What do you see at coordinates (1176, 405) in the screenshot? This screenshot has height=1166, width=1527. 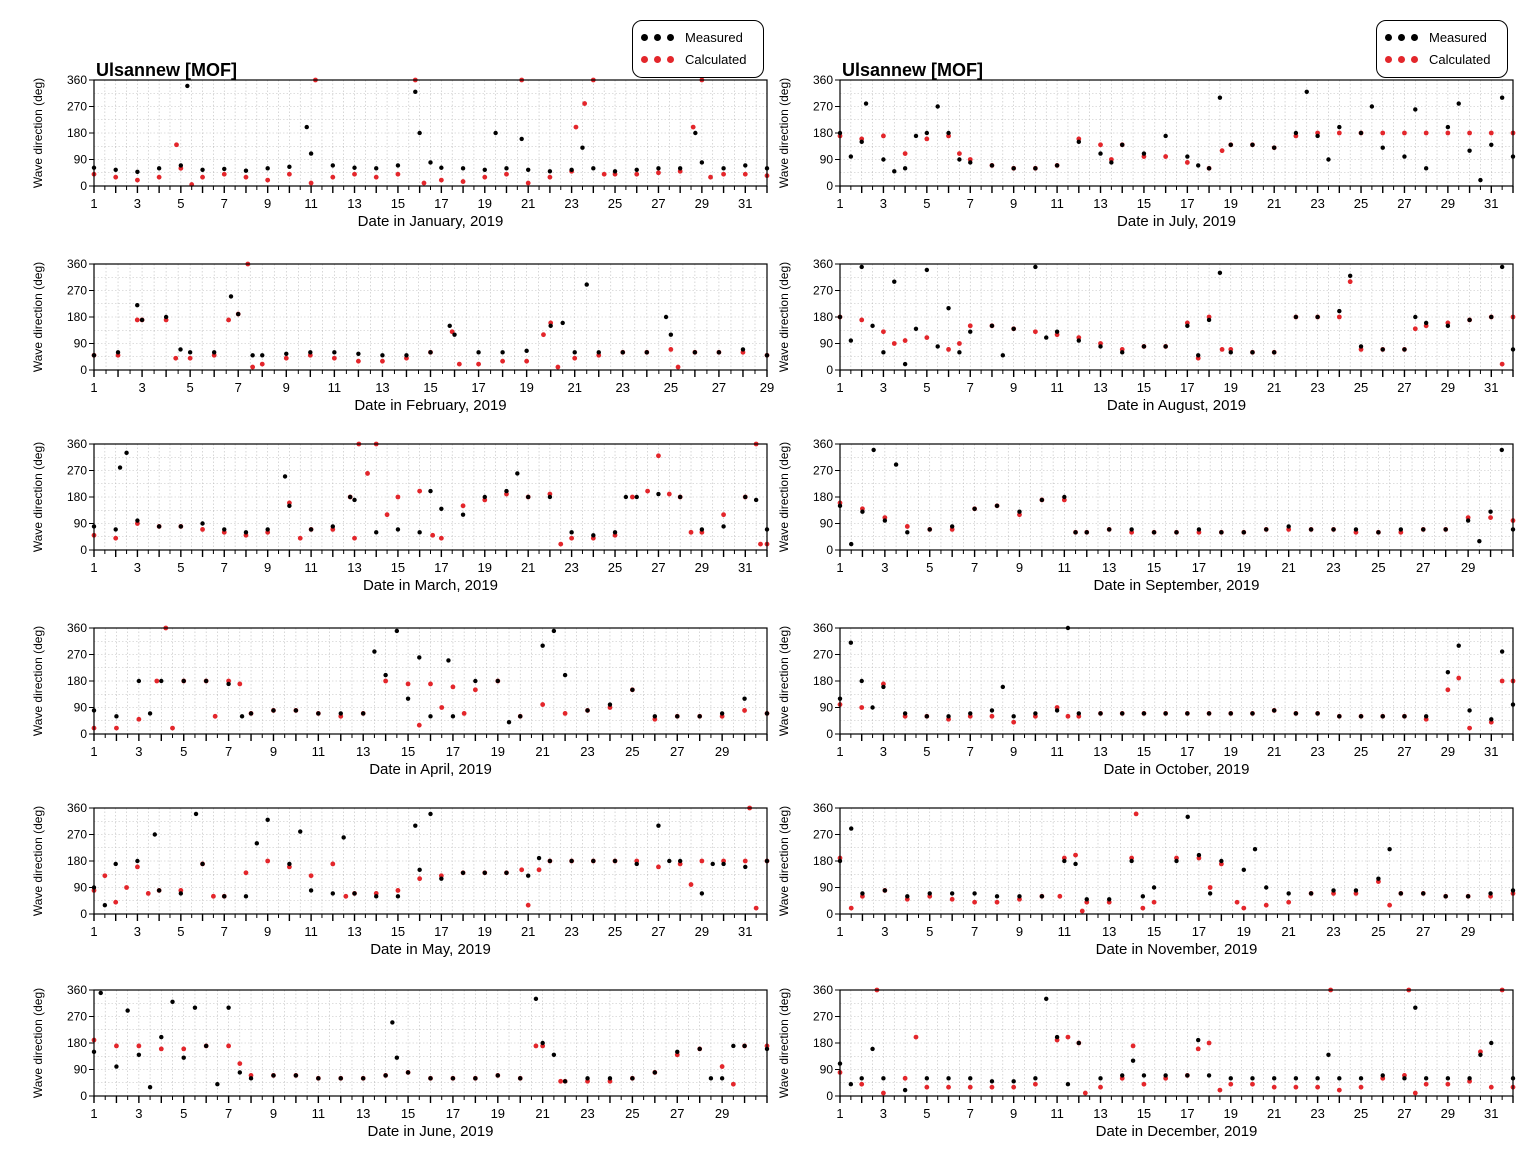 I see `x-axis-label: Date in August, 2019` at bounding box center [1176, 405].